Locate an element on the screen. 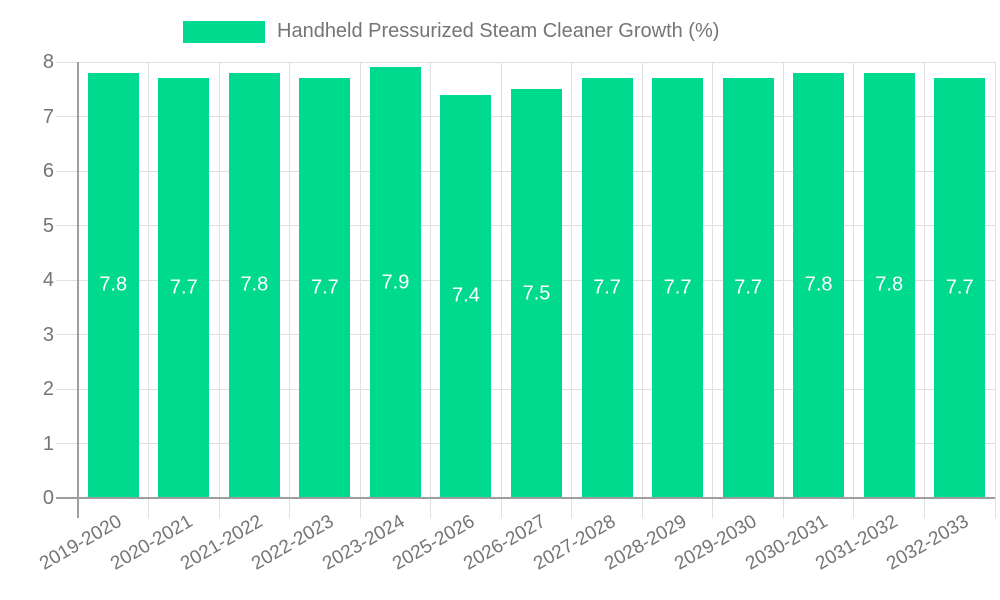  y-gridline is located at coordinates (525, 62).